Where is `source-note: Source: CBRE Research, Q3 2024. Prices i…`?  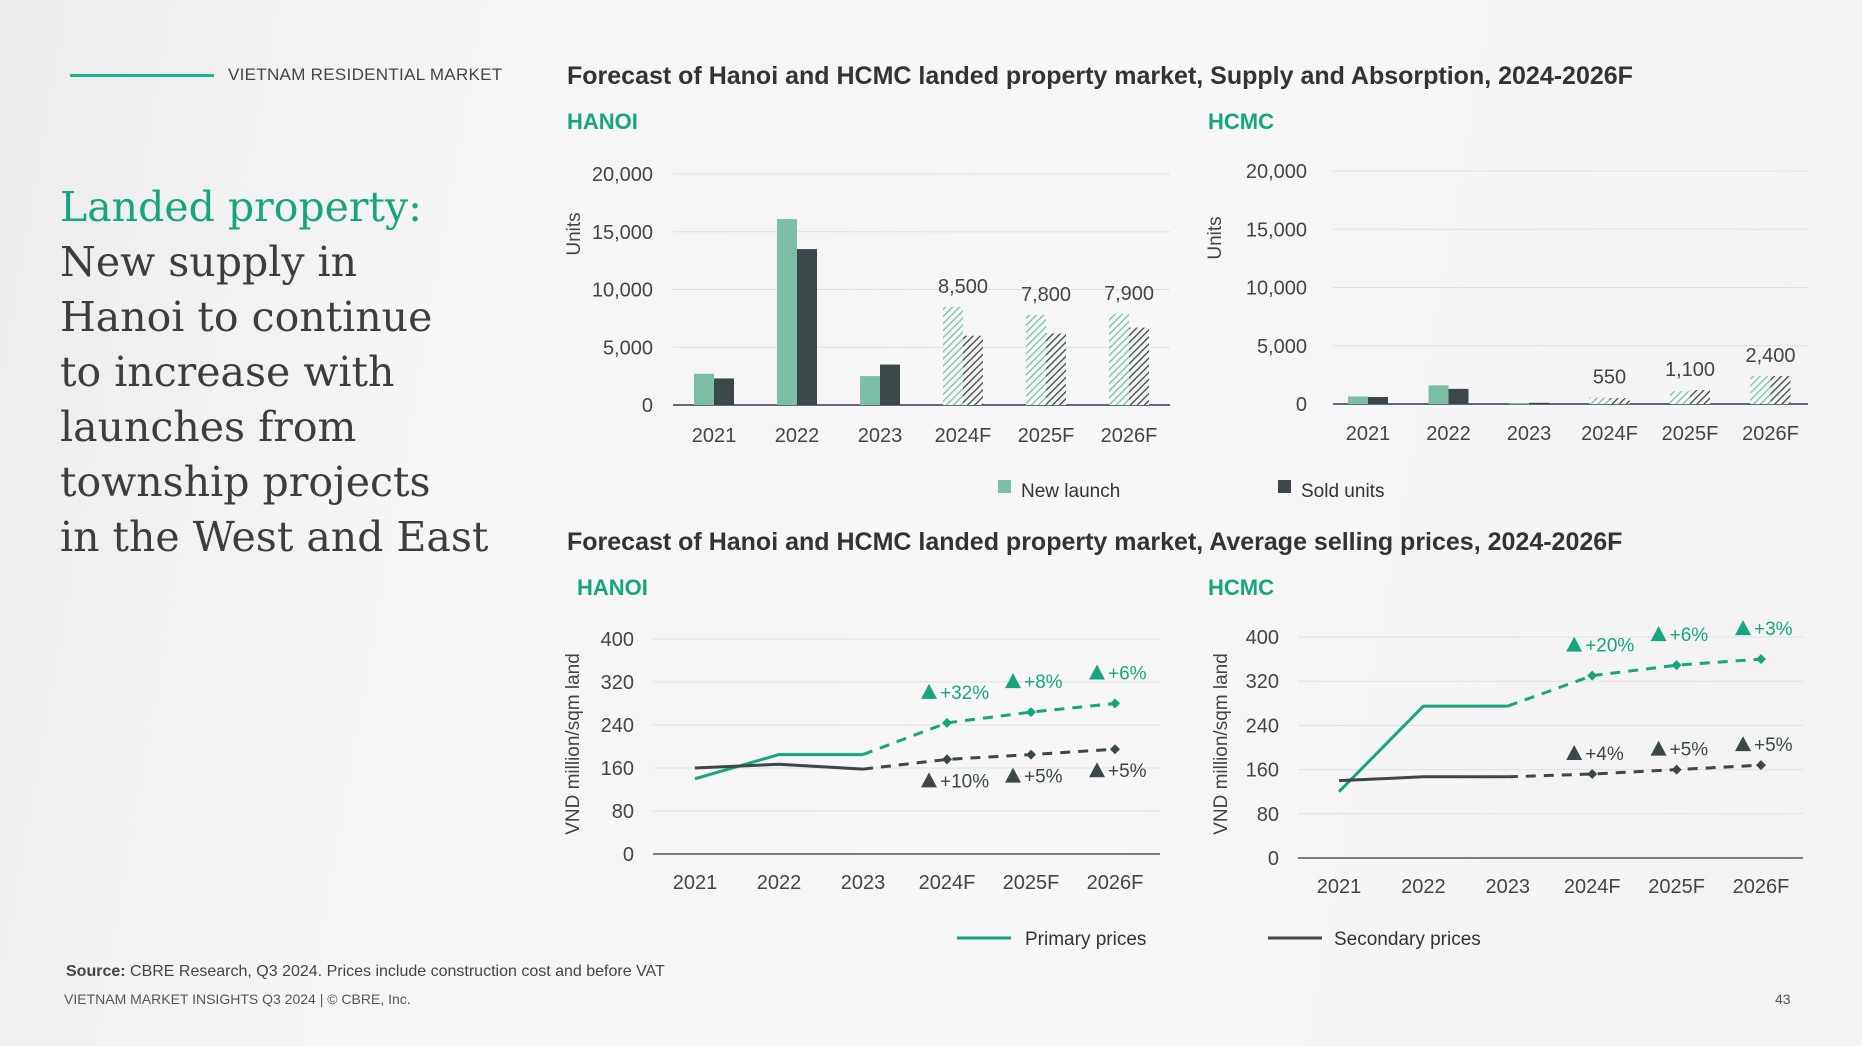
source-note: Source: CBRE Research, Q3 2024. Prices i… is located at coordinates (365, 972).